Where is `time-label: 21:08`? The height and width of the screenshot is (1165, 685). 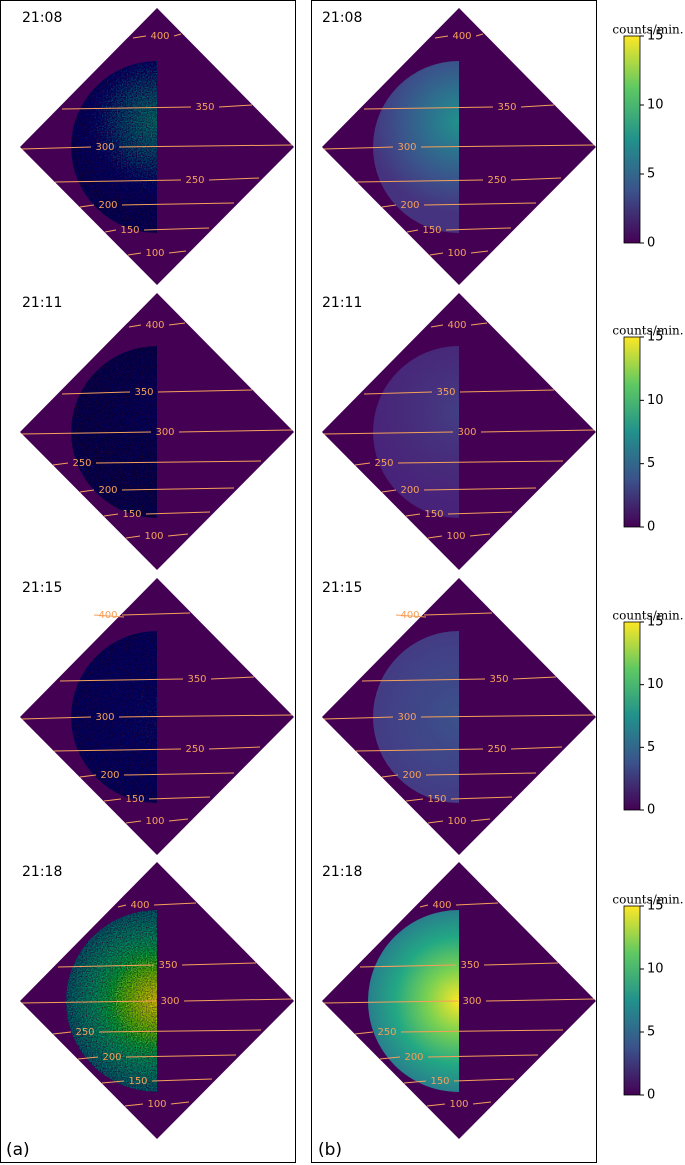 time-label: 21:08 is located at coordinates (42, 18).